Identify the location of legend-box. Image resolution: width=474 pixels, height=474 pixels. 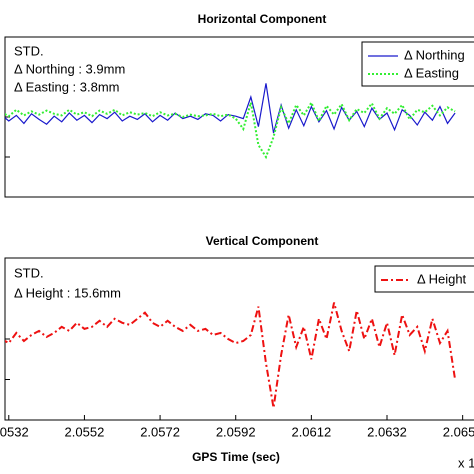
(417, 64).